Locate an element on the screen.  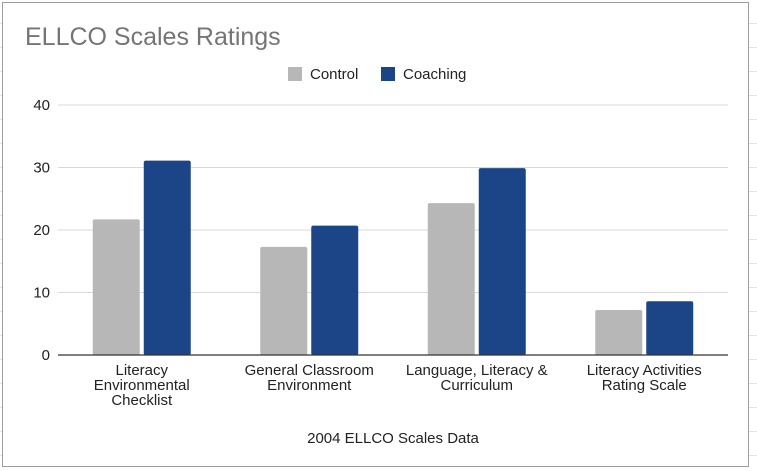
category-label: General Classroom Environment is located at coordinates (309, 378).